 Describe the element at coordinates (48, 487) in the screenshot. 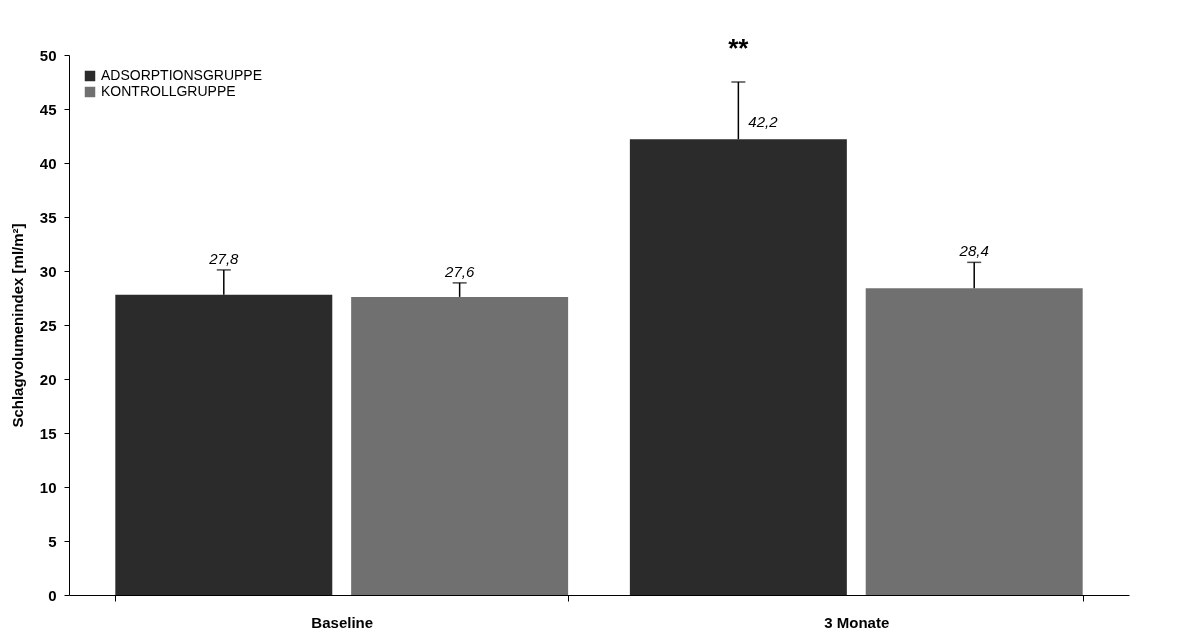

I see `y-tick-label: 10` at that location.